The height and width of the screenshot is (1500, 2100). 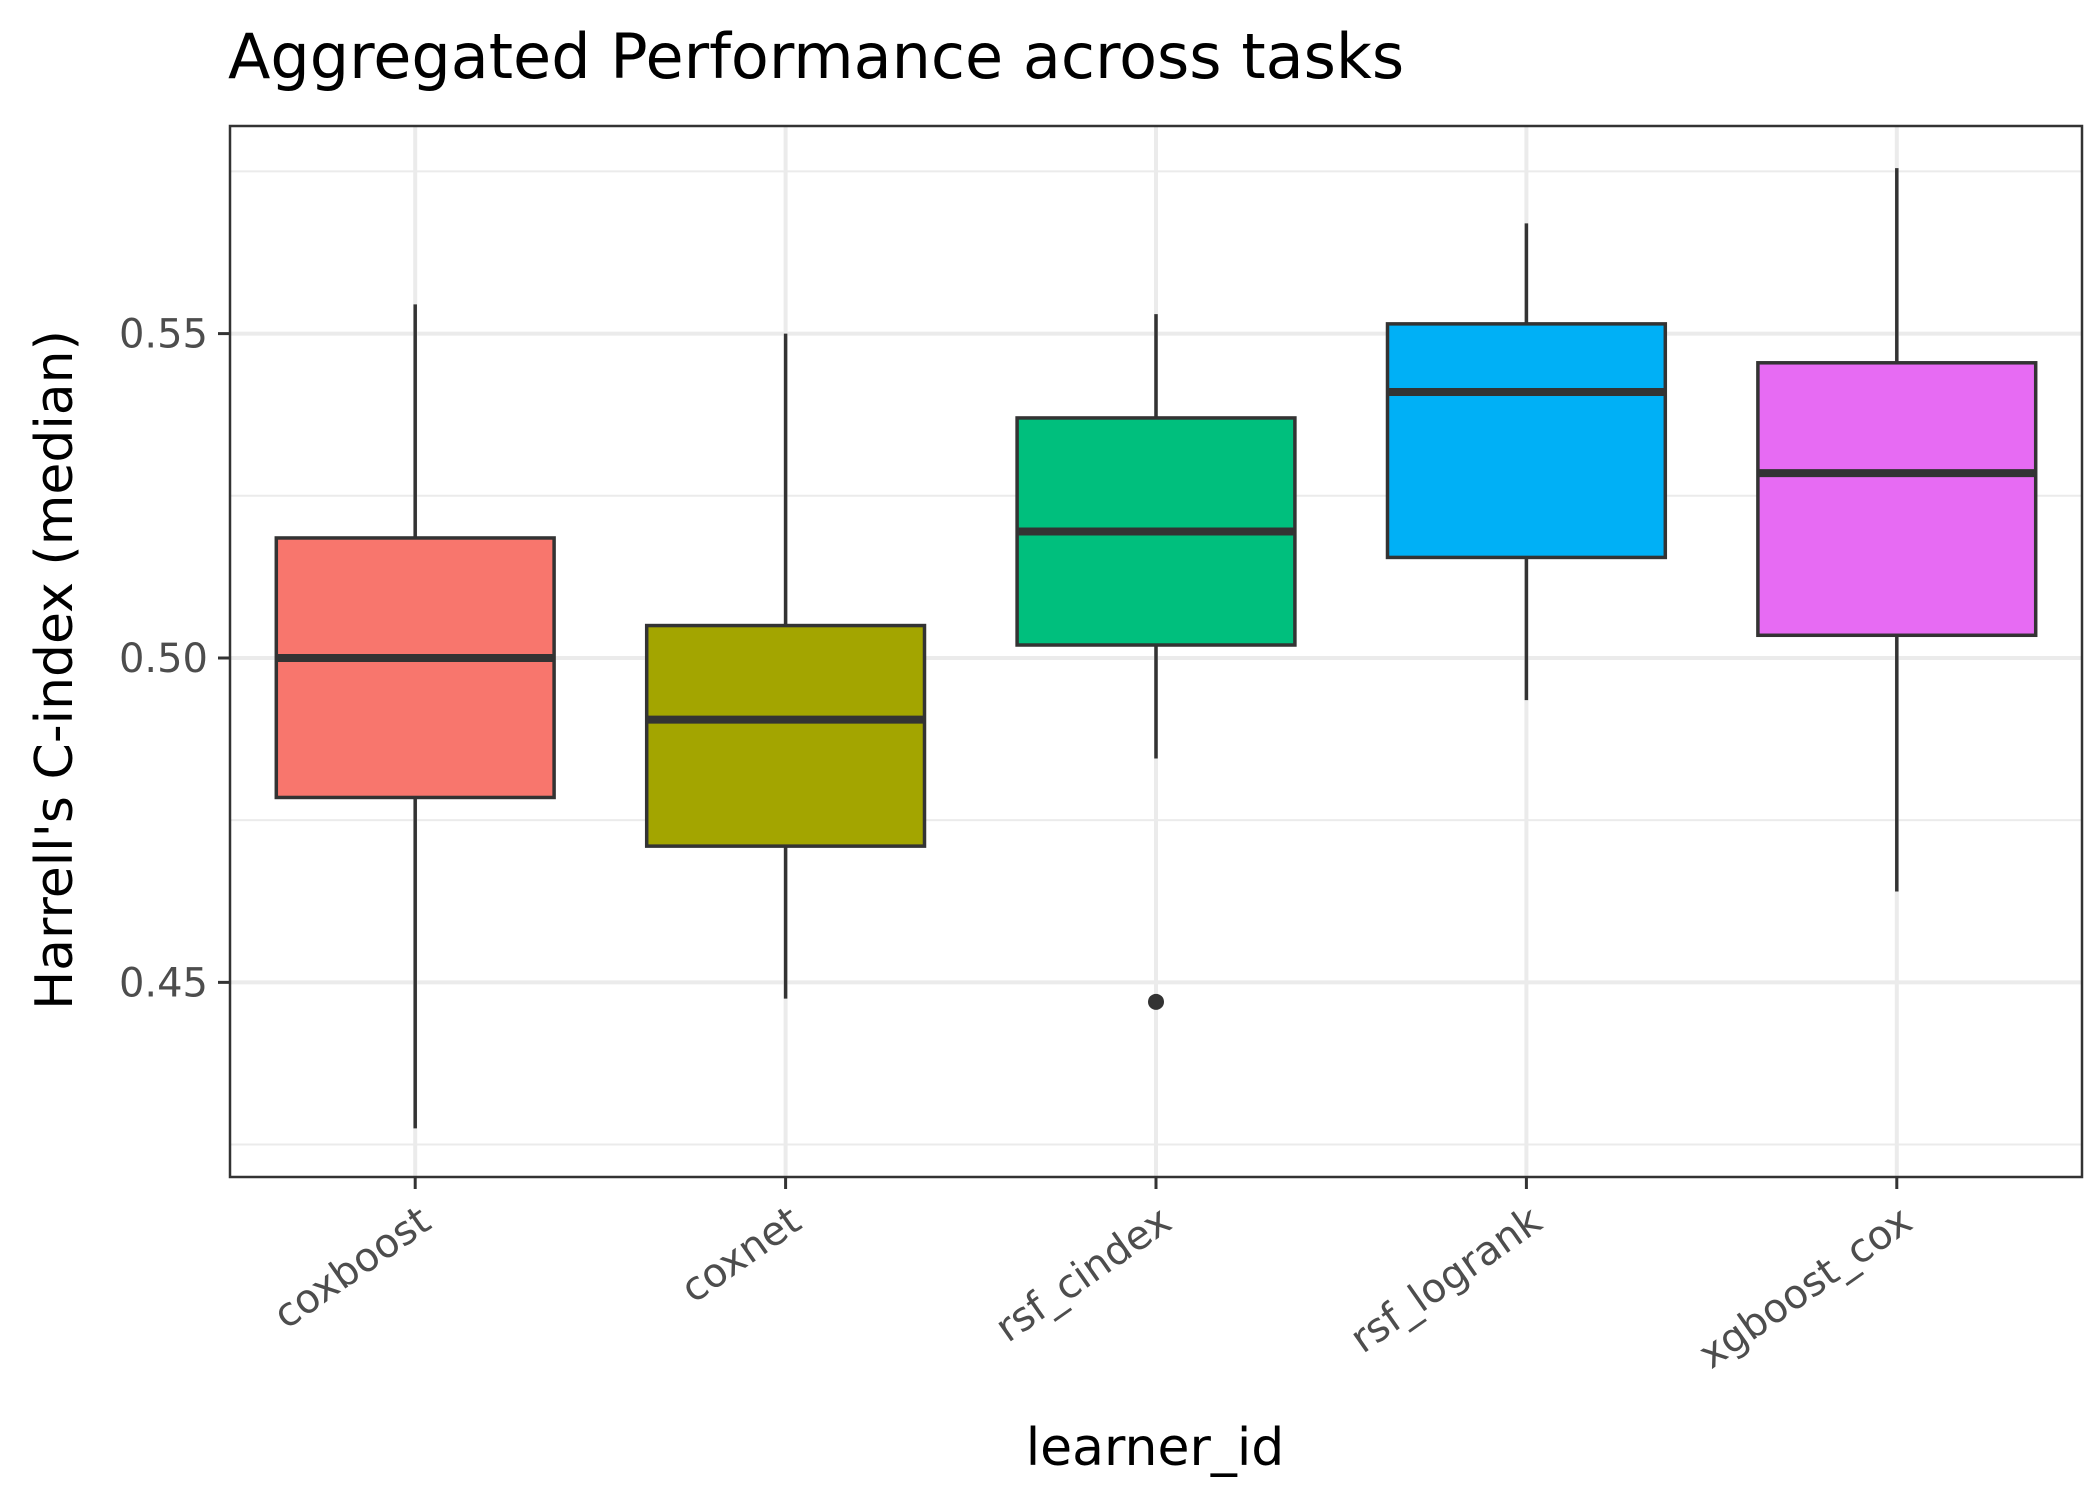 I want to click on box-coxnet, so click(x=785, y=735).